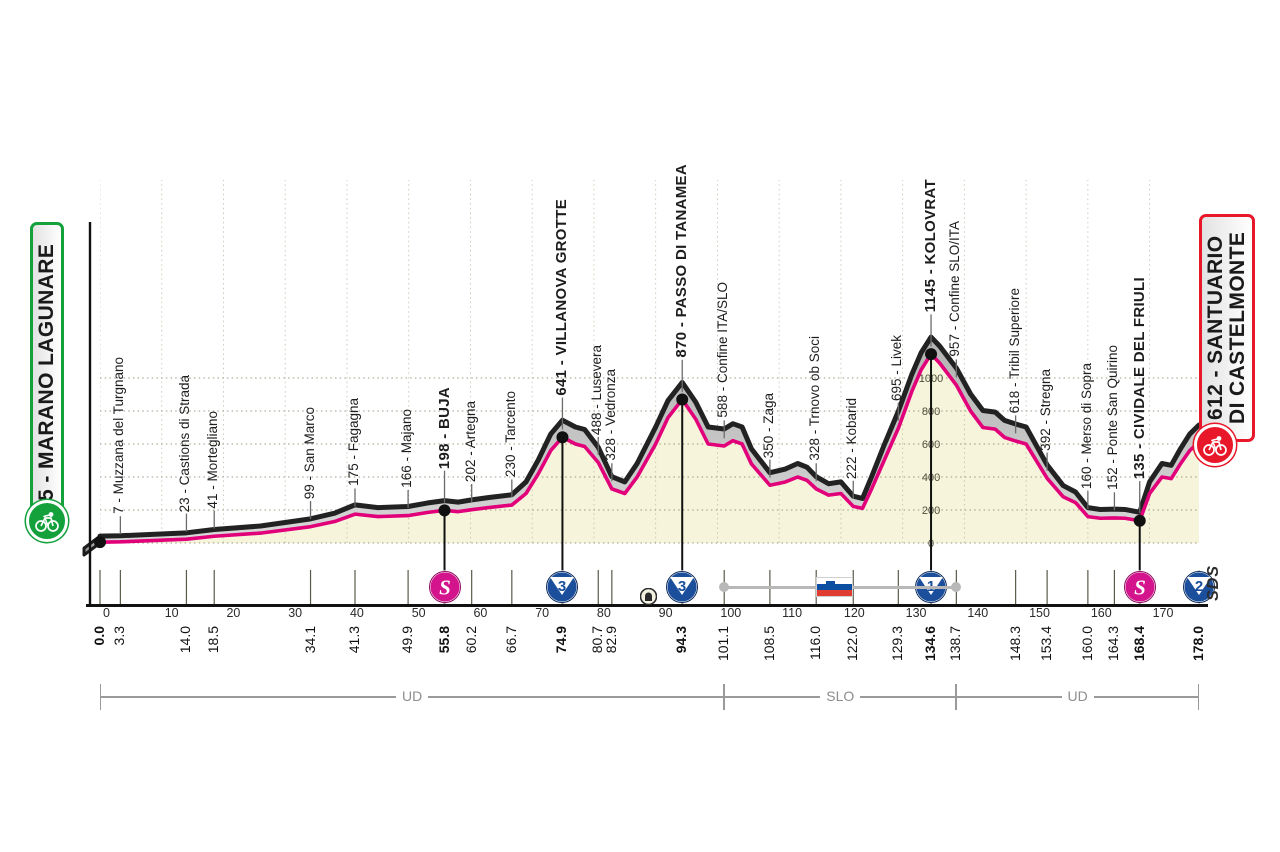  What do you see at coordinates (1198, 644) in the screenshot?
I see `km-distance-label: 178.0` at bounding box center [1198, 644].